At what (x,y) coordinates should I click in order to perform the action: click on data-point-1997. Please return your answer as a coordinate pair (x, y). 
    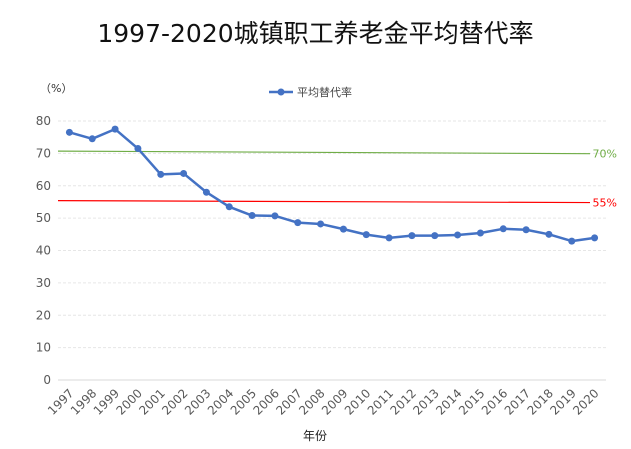
    Looking at the image, I should click on (69, 132).